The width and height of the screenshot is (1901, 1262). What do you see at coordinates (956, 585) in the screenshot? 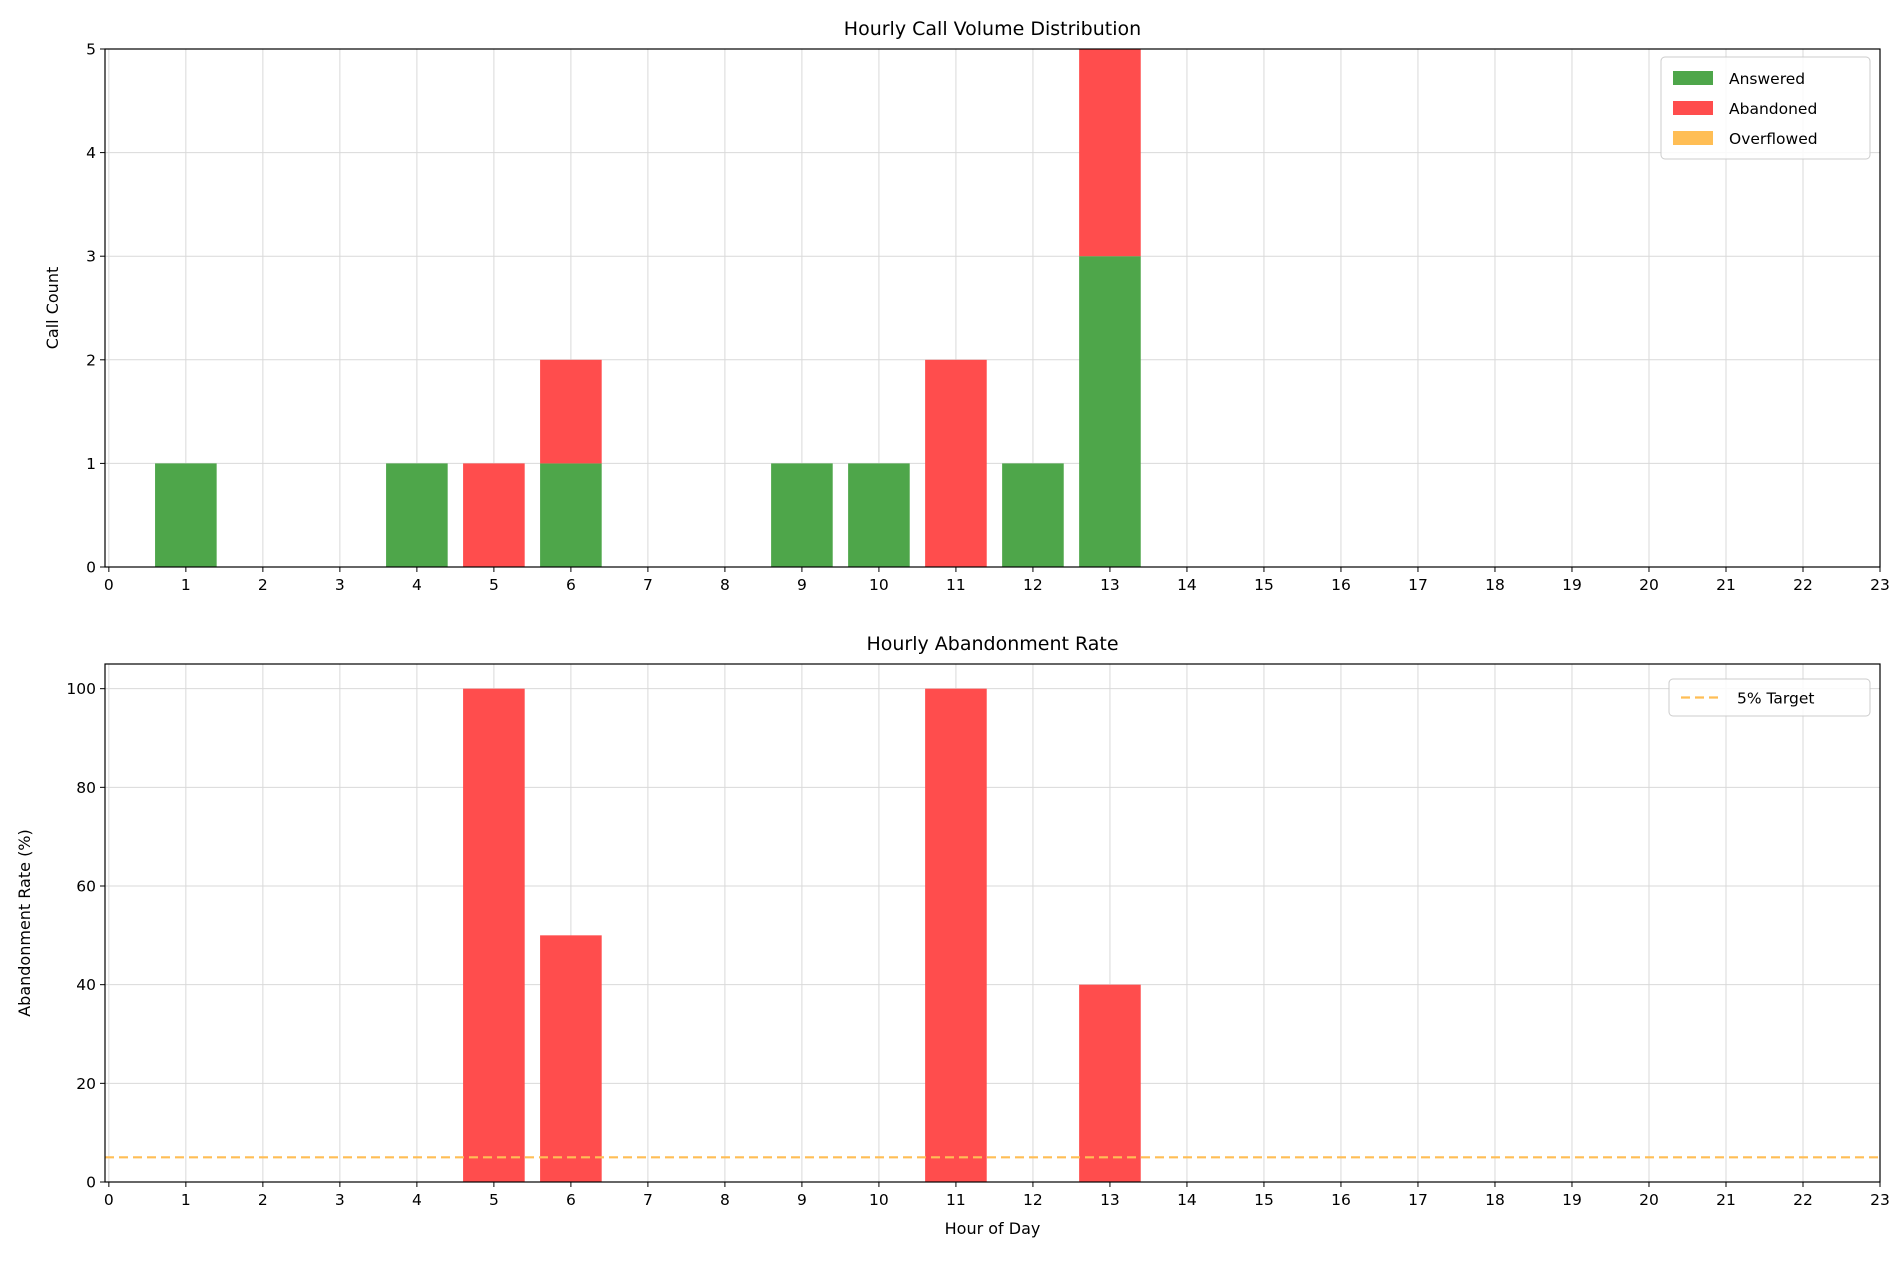
I see `x-tick-label: 11` at bounding box center [956, 585].